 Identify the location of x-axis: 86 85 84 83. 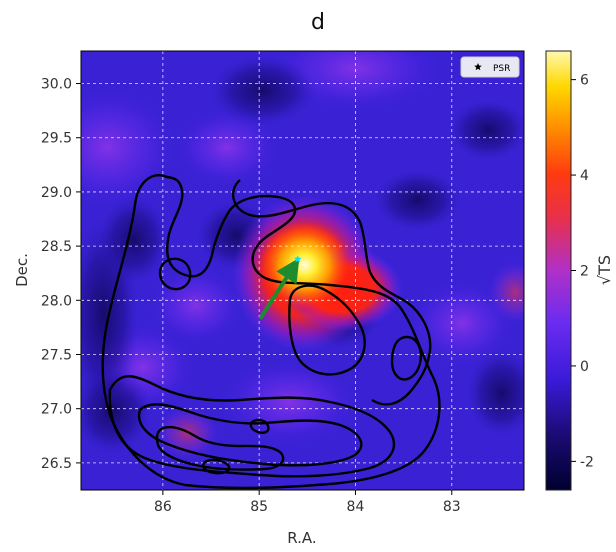
(307, 502).